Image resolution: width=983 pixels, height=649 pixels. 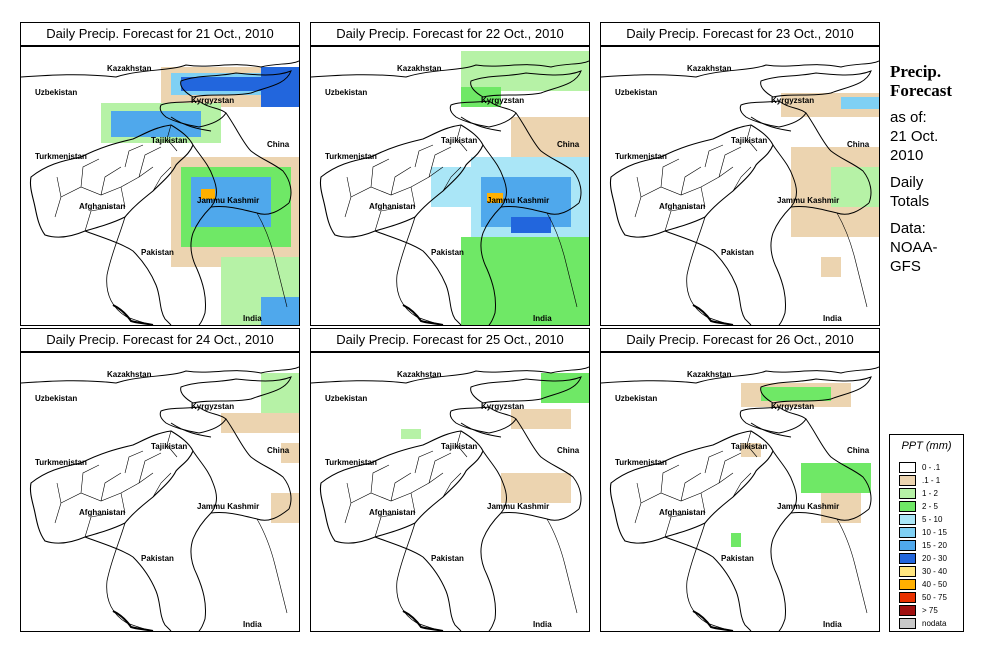 I want to click on legend-label: > 75, so click(x=930, y=610).